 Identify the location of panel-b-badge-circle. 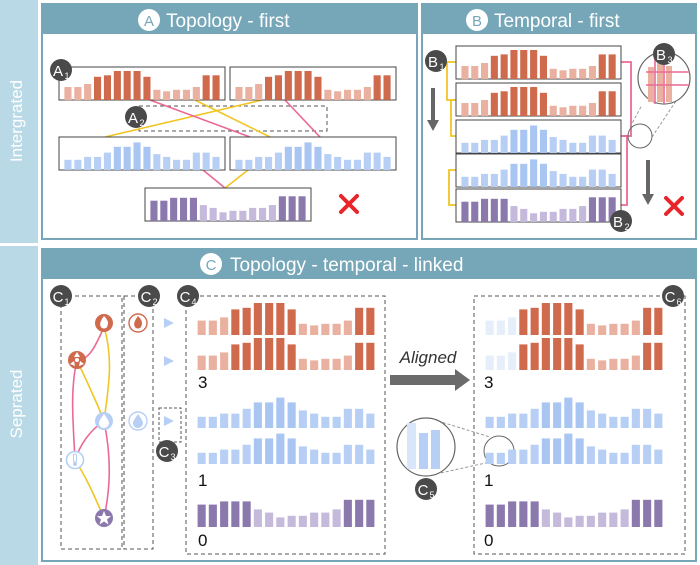
(477, 20).